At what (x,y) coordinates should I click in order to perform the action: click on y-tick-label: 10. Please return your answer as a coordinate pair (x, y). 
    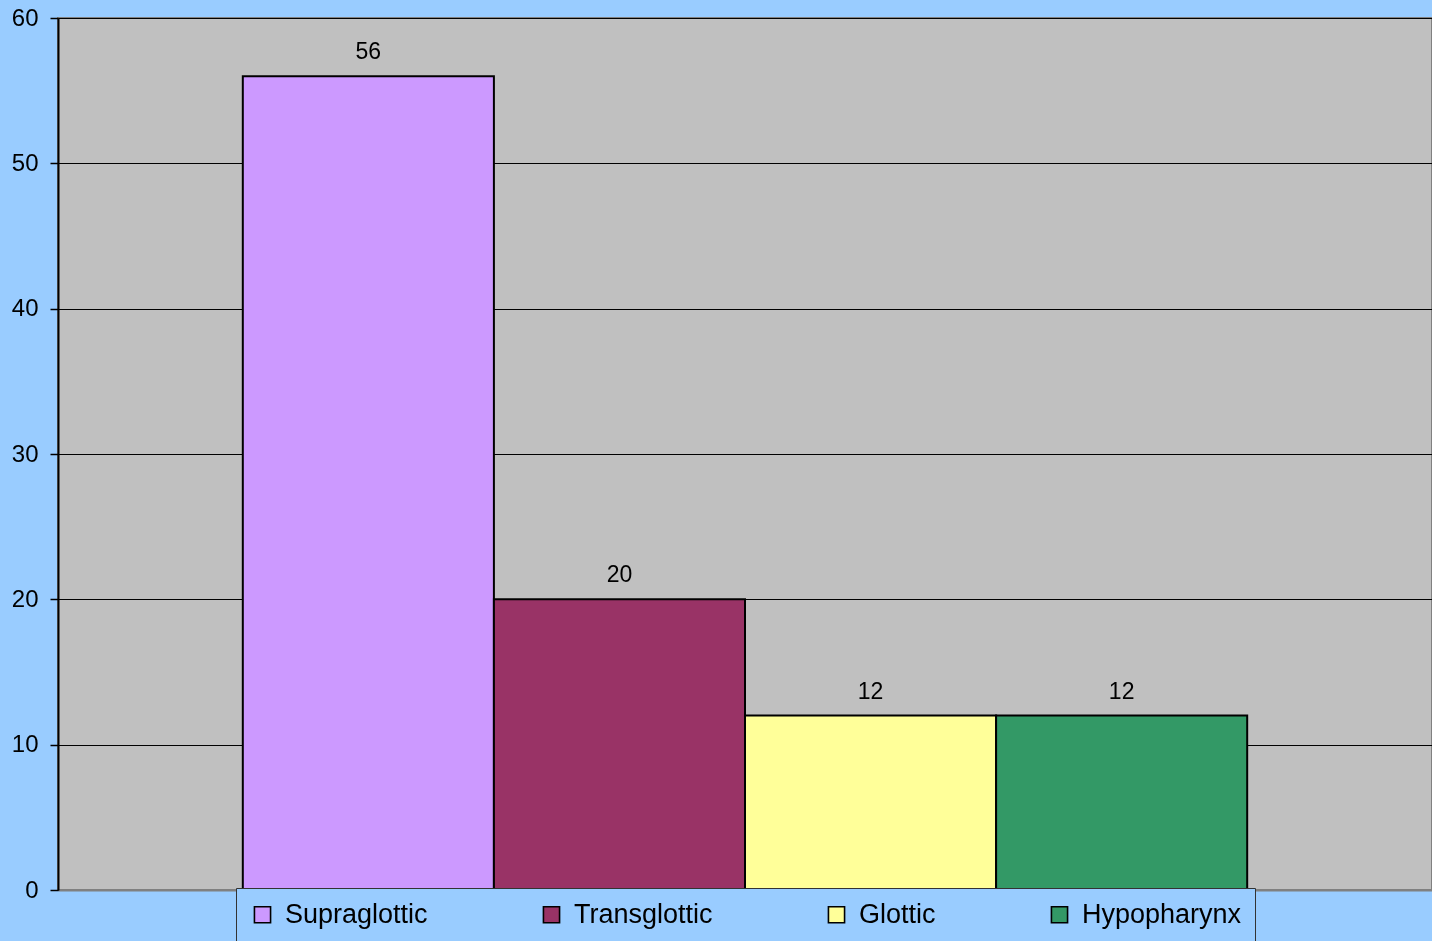
    Looking at the image, I should click on (25, 744).